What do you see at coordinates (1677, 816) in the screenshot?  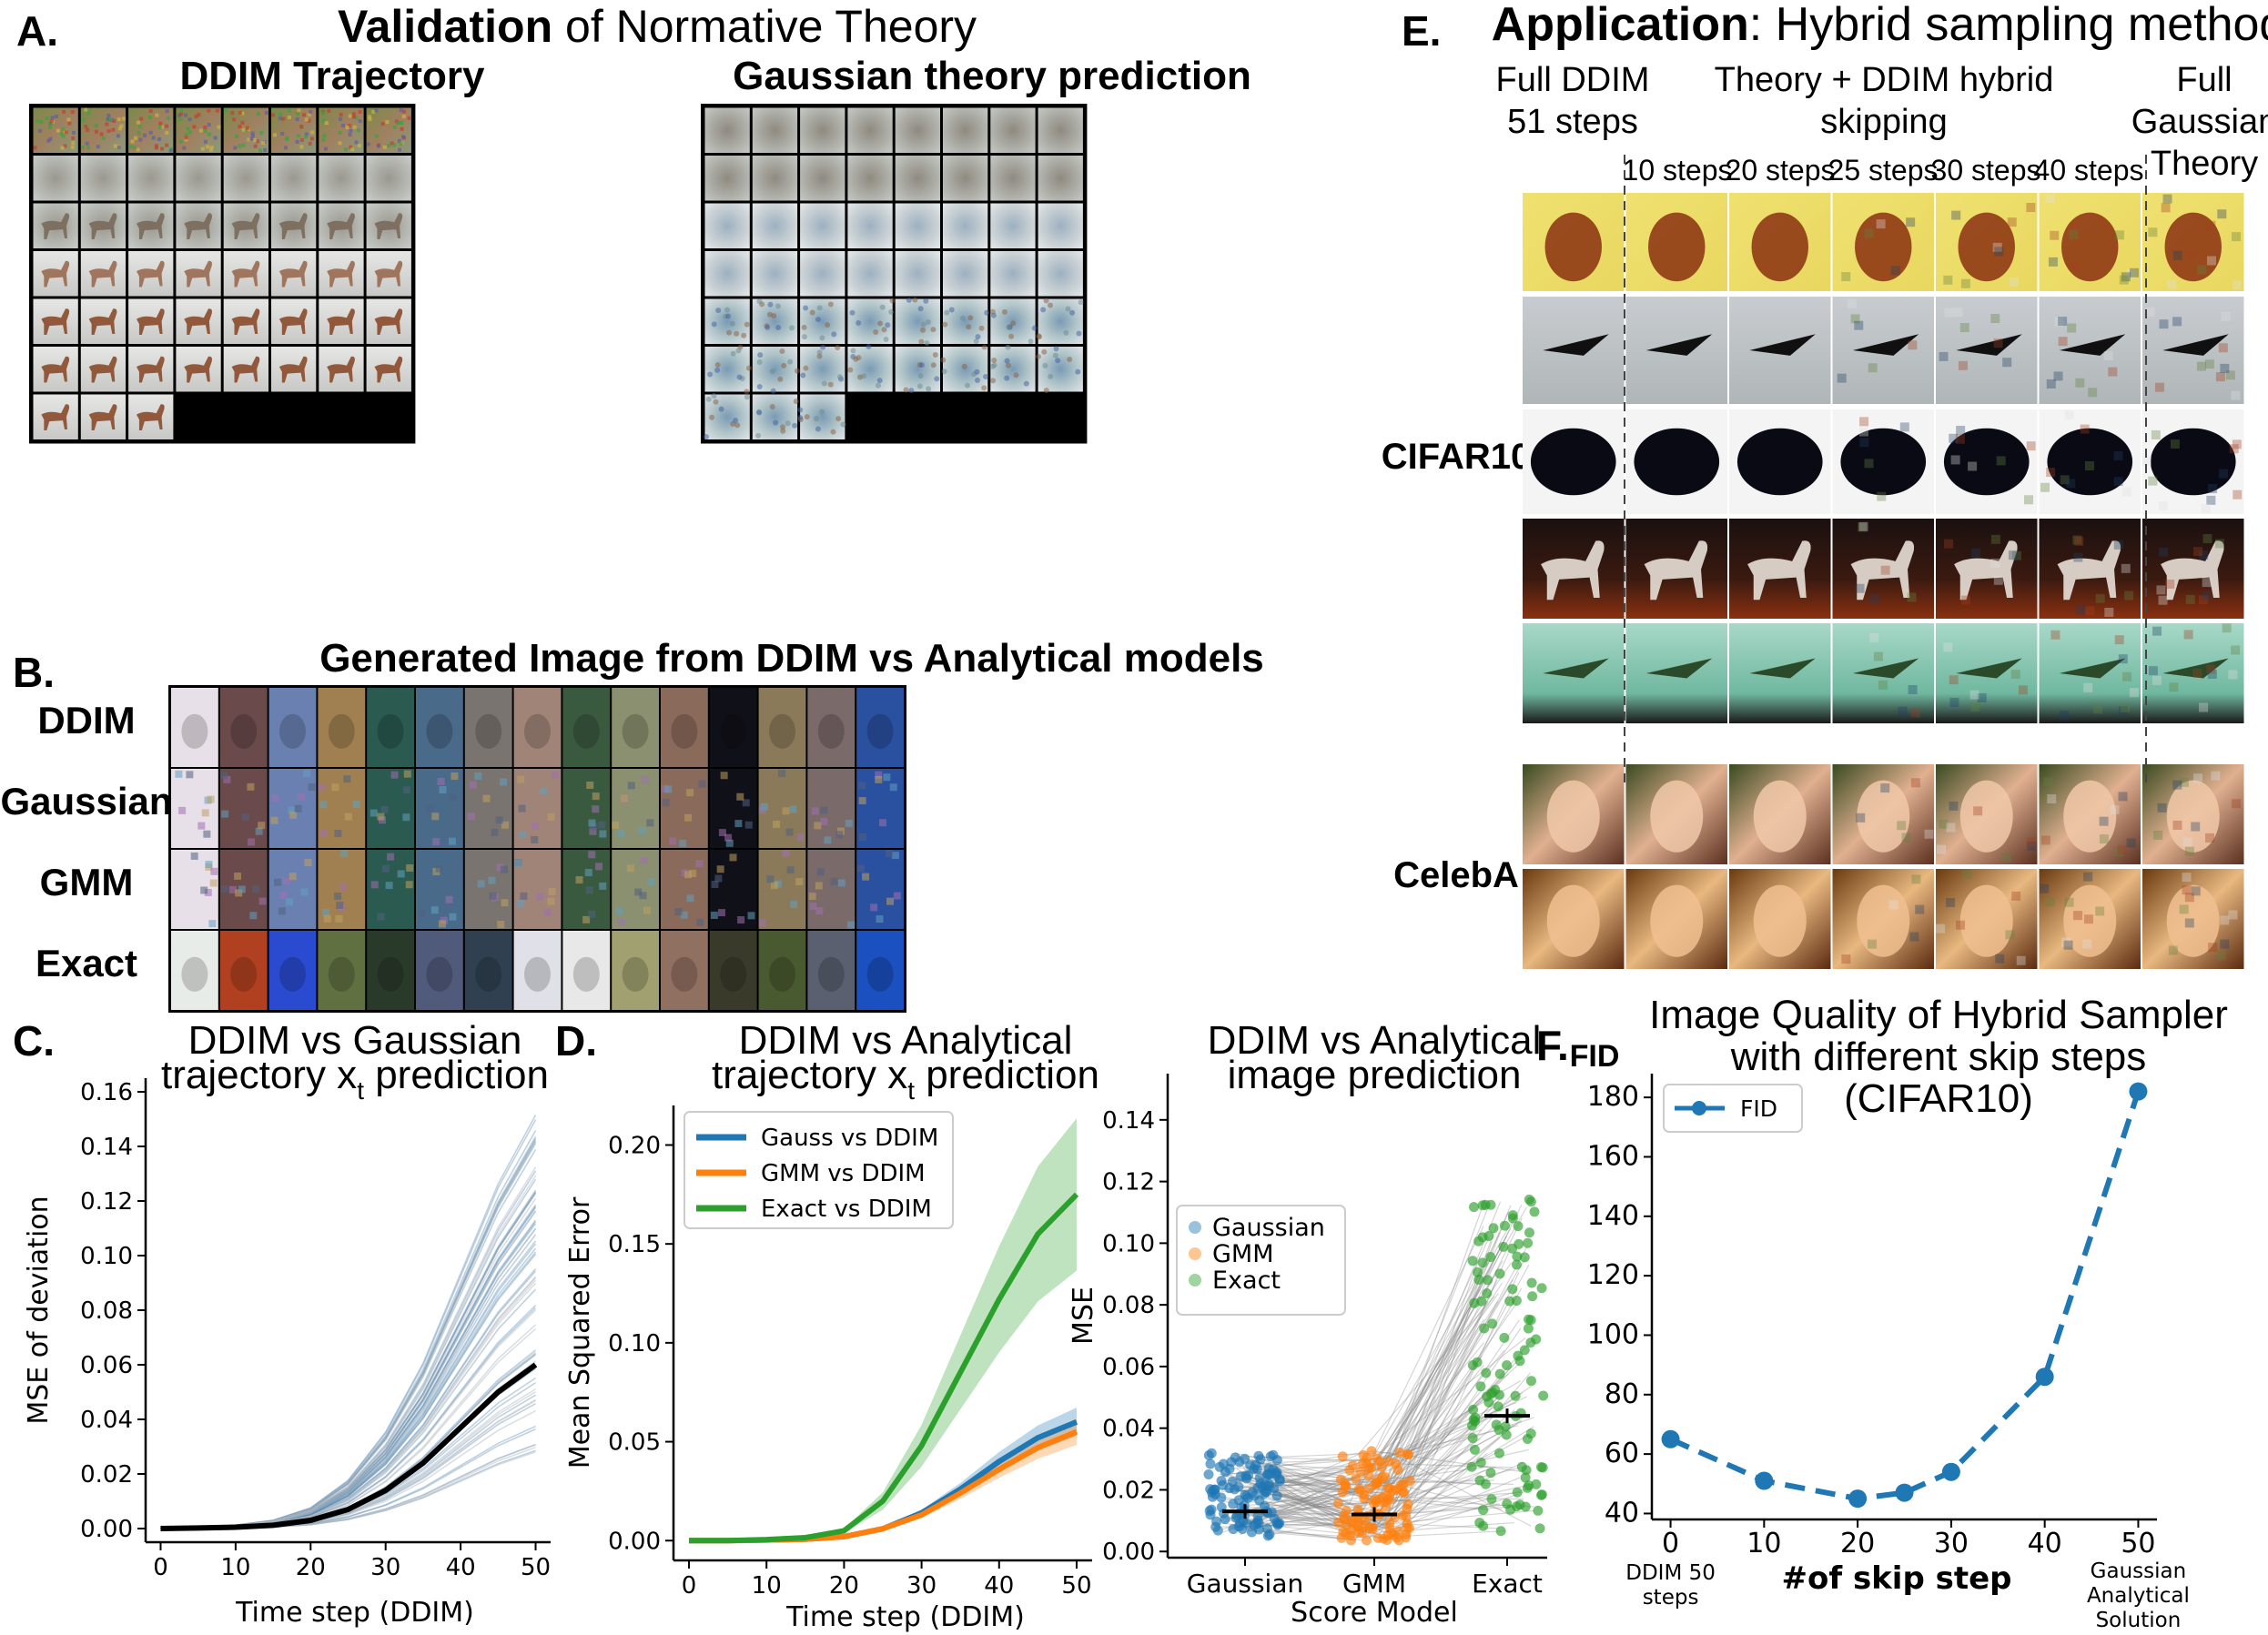 I see `face-shape` at bounding box center [1677, 816].